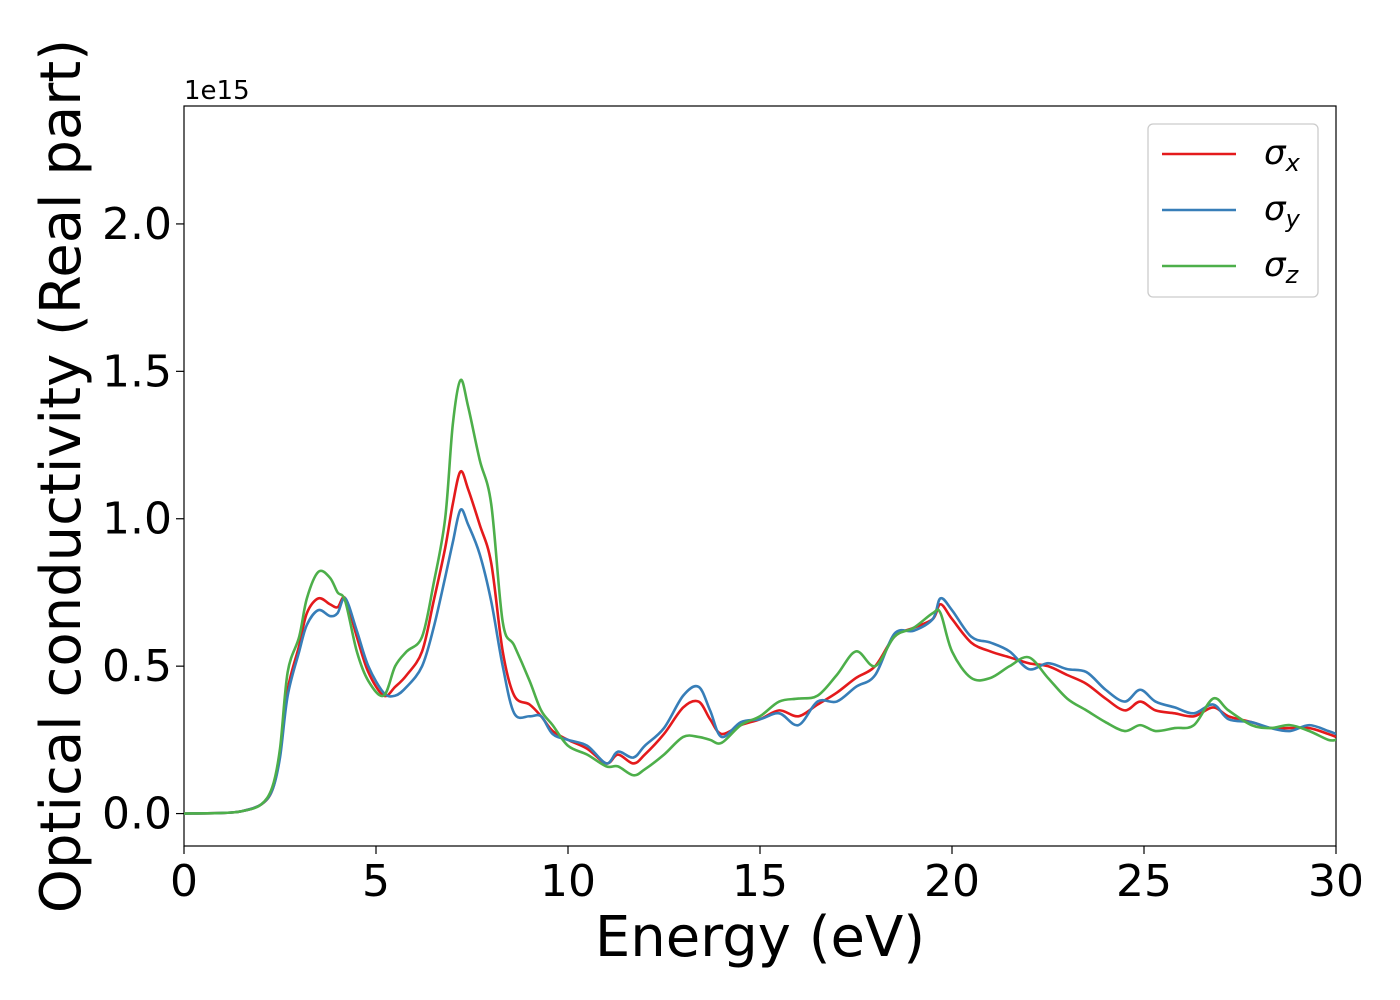 This screenshot has width=1400, height=1000. What do you see at coordinates (137, 519) in the screenshot?
I see `y-tick-label: 1.0` at bounding box center [137, 519].